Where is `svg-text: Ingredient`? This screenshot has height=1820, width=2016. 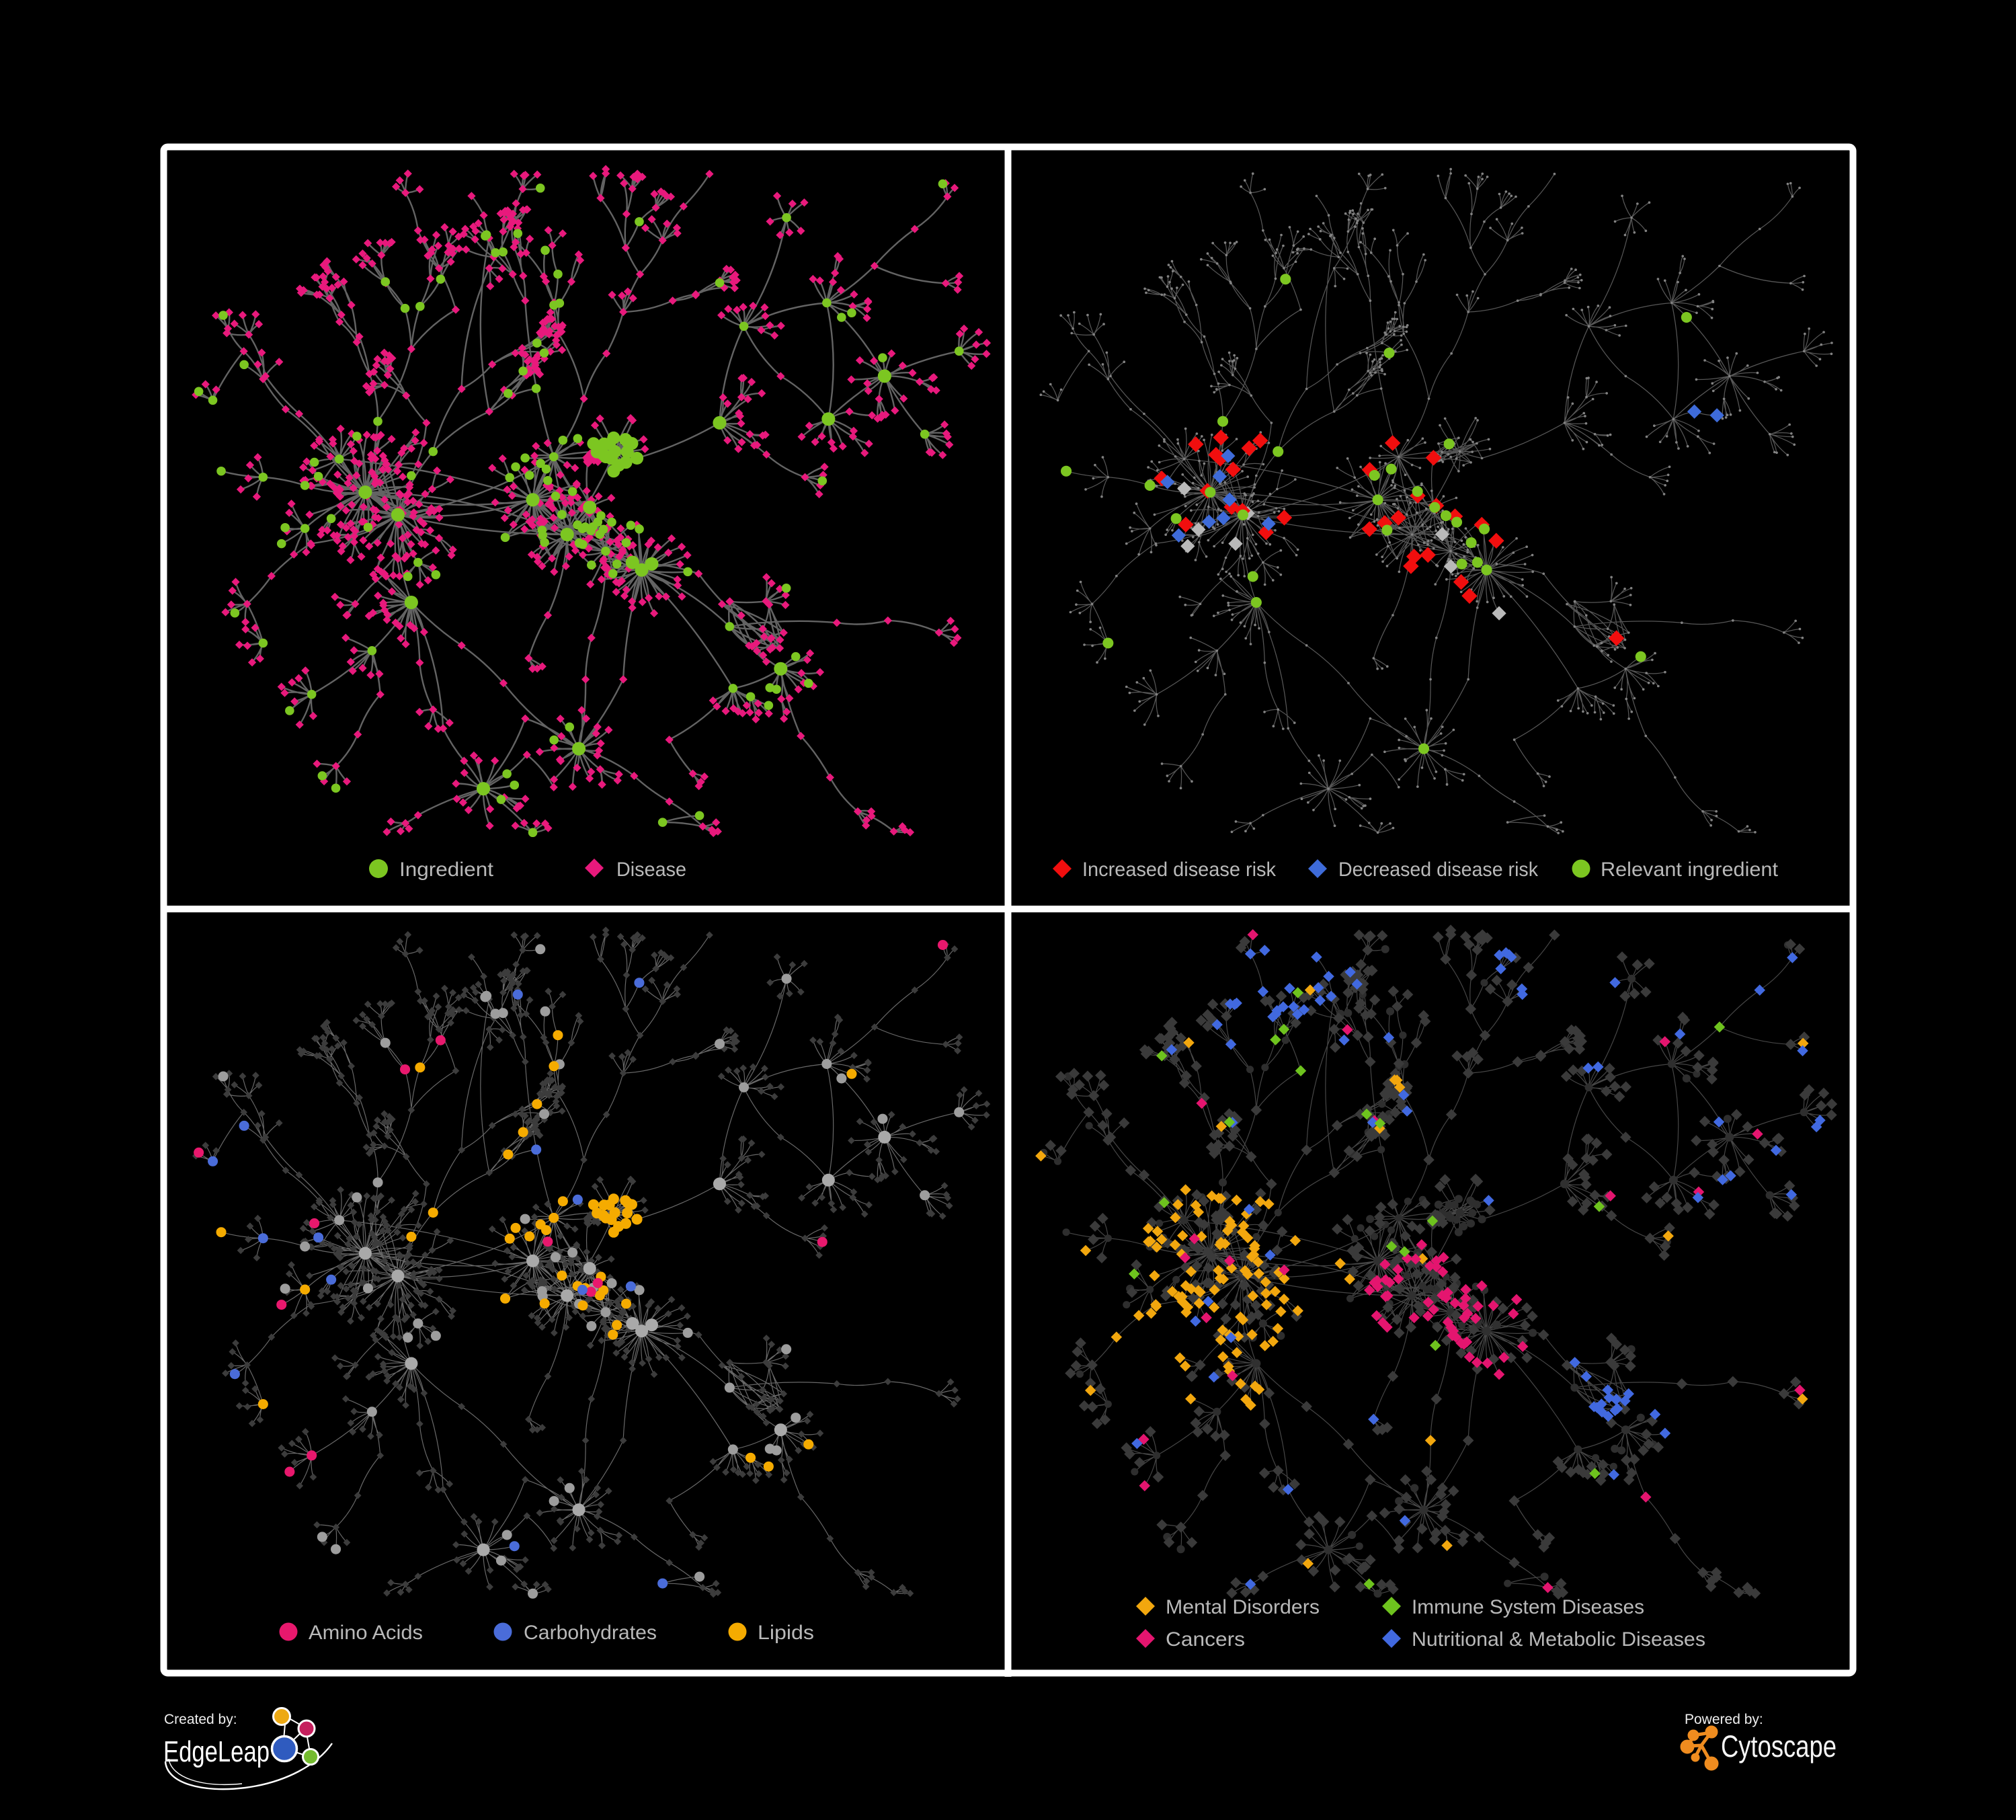 svg-text: Ingredient is located at coordinates (446, 870).